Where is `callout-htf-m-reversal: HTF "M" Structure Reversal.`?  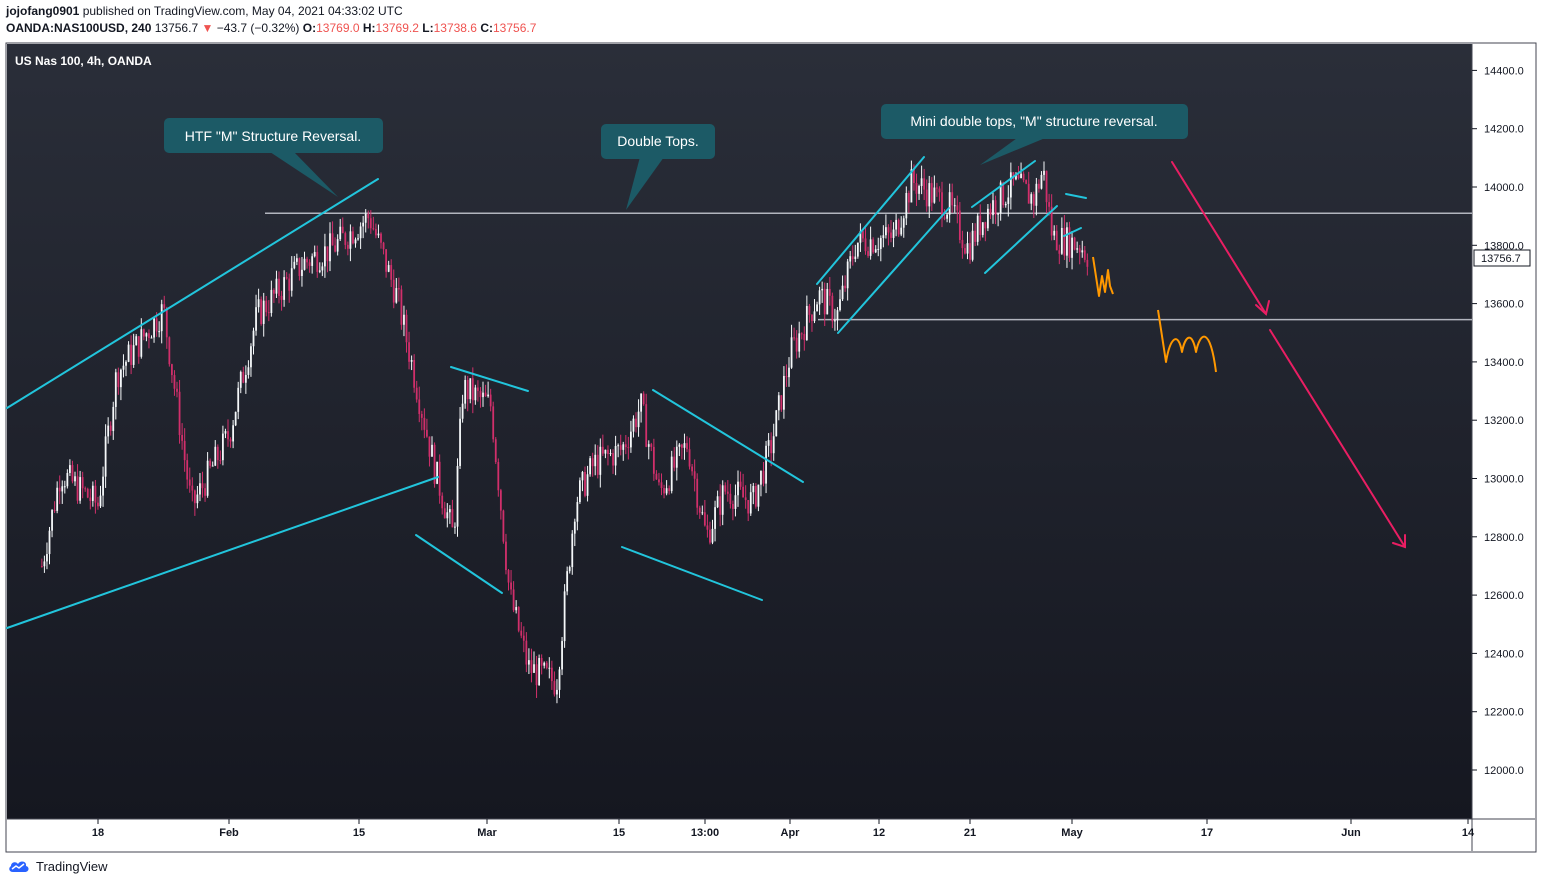
callout-htf-m-reversal: HTF "M" Structure Reversal. is located at coordinates (273, 157).